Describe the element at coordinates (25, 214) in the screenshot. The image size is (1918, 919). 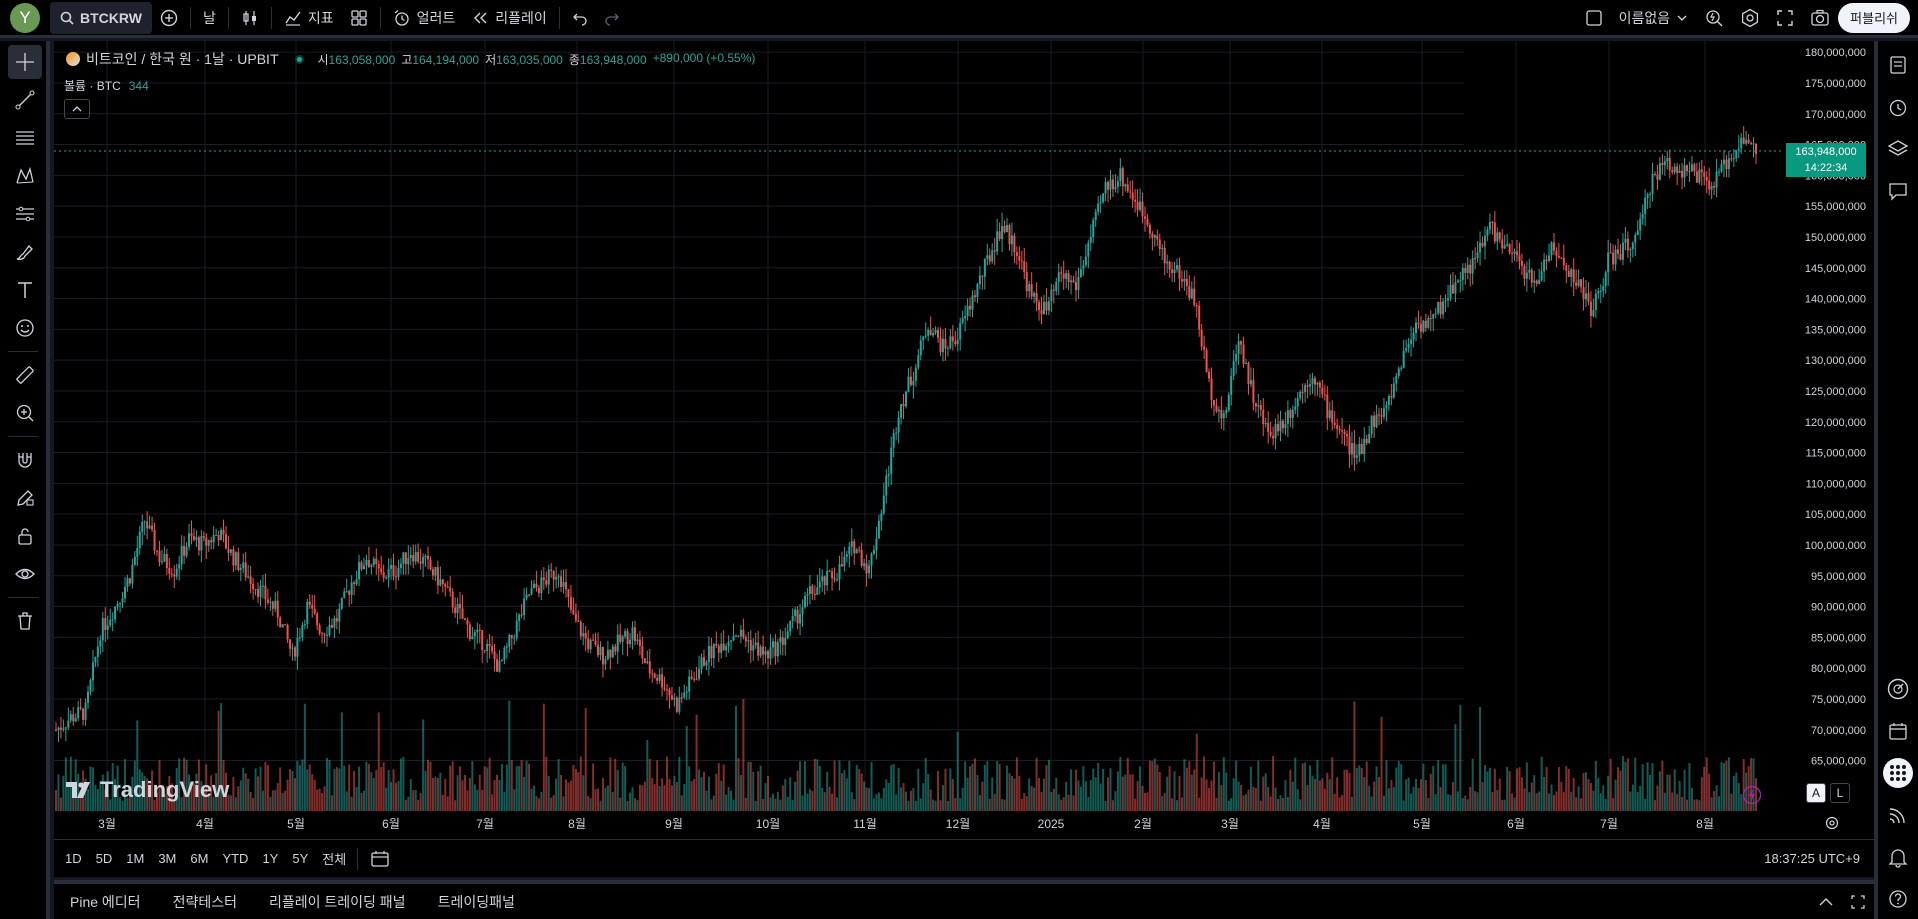
I see `forecast-tool` at that location.